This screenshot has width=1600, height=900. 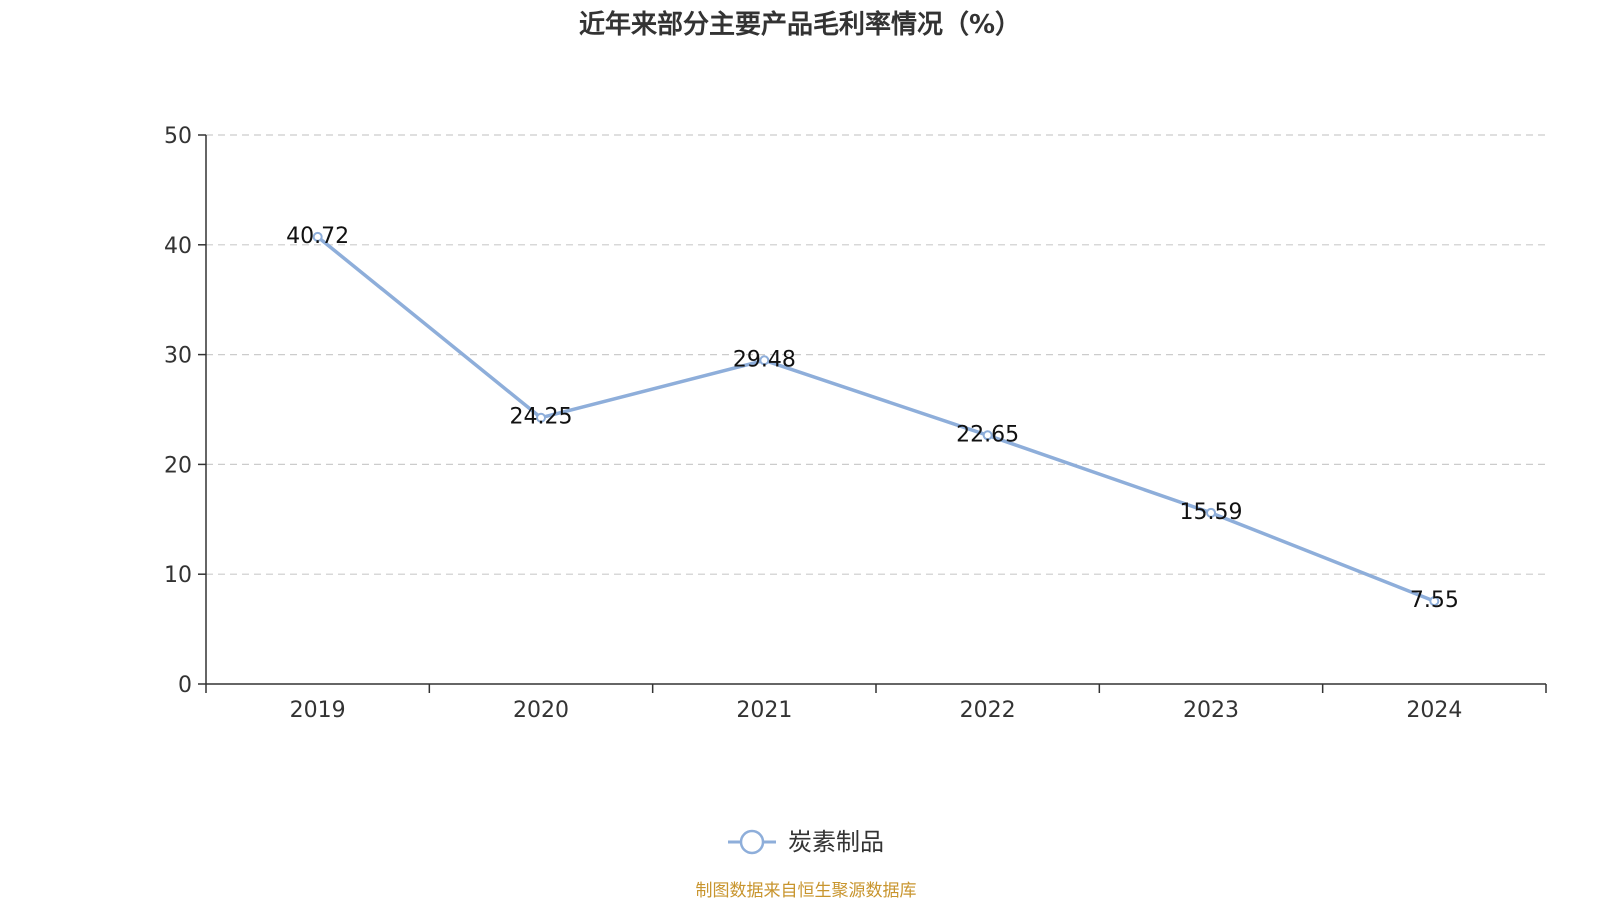 What do you see at coordinates (541, 710) in the screenshot?
I see `x-tick-label: 2020` at bounding box center [541, 710].